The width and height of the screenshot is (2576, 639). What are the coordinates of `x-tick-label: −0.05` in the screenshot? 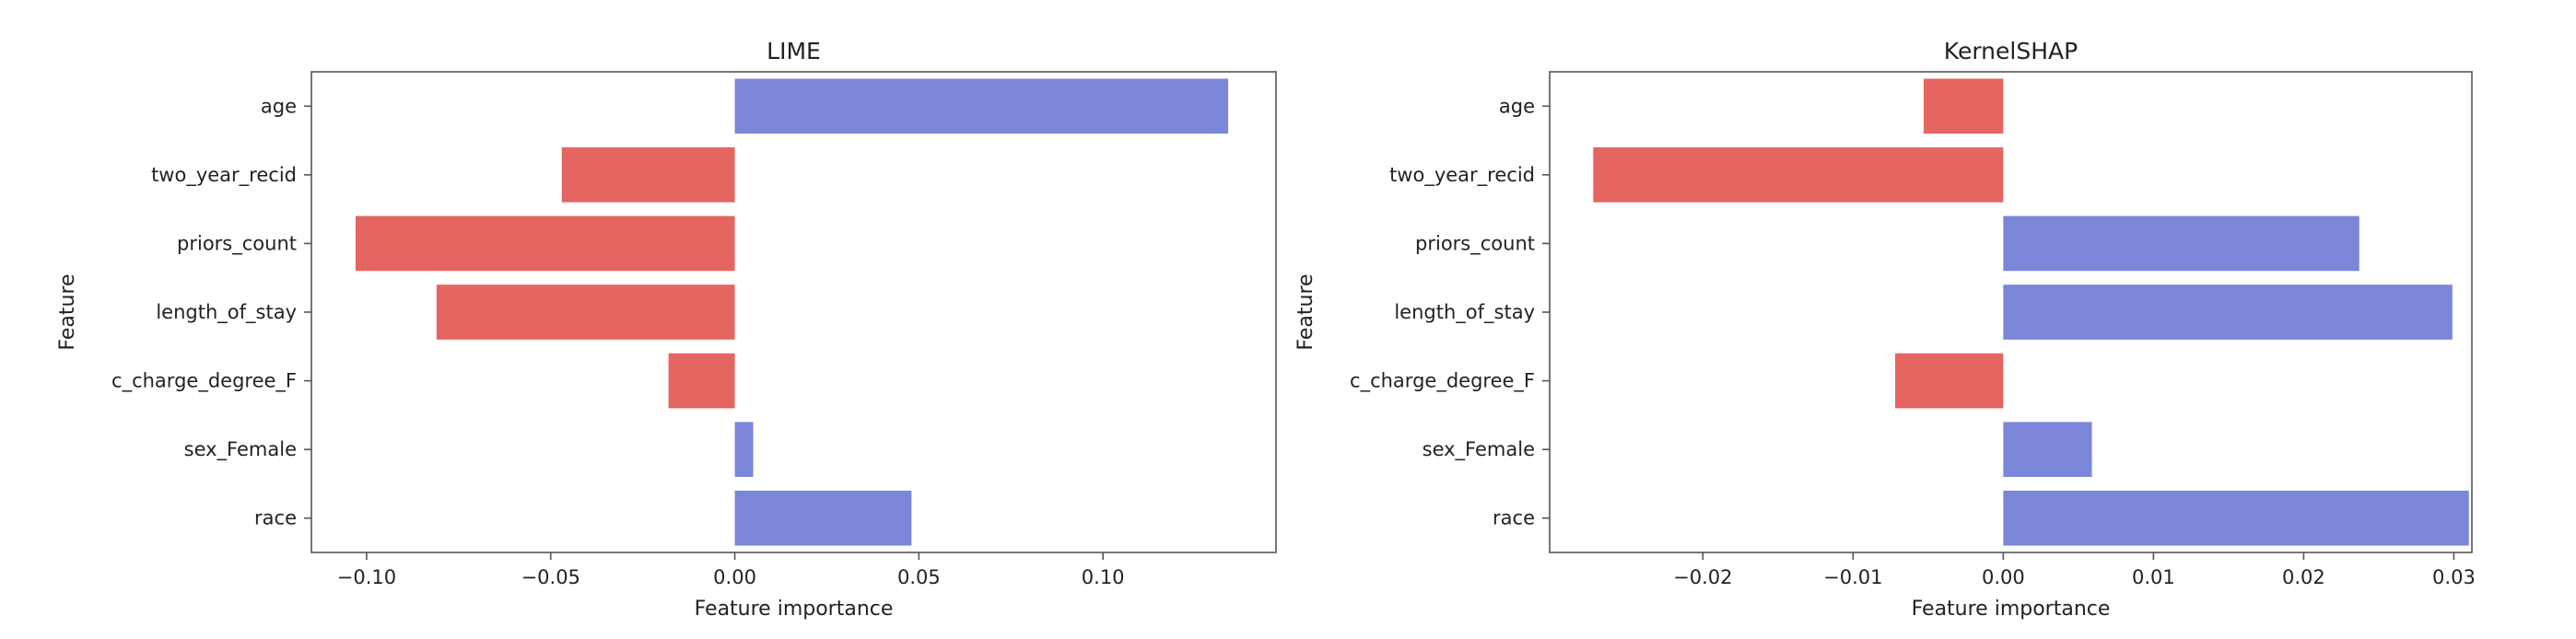 It's located at (550, 577).